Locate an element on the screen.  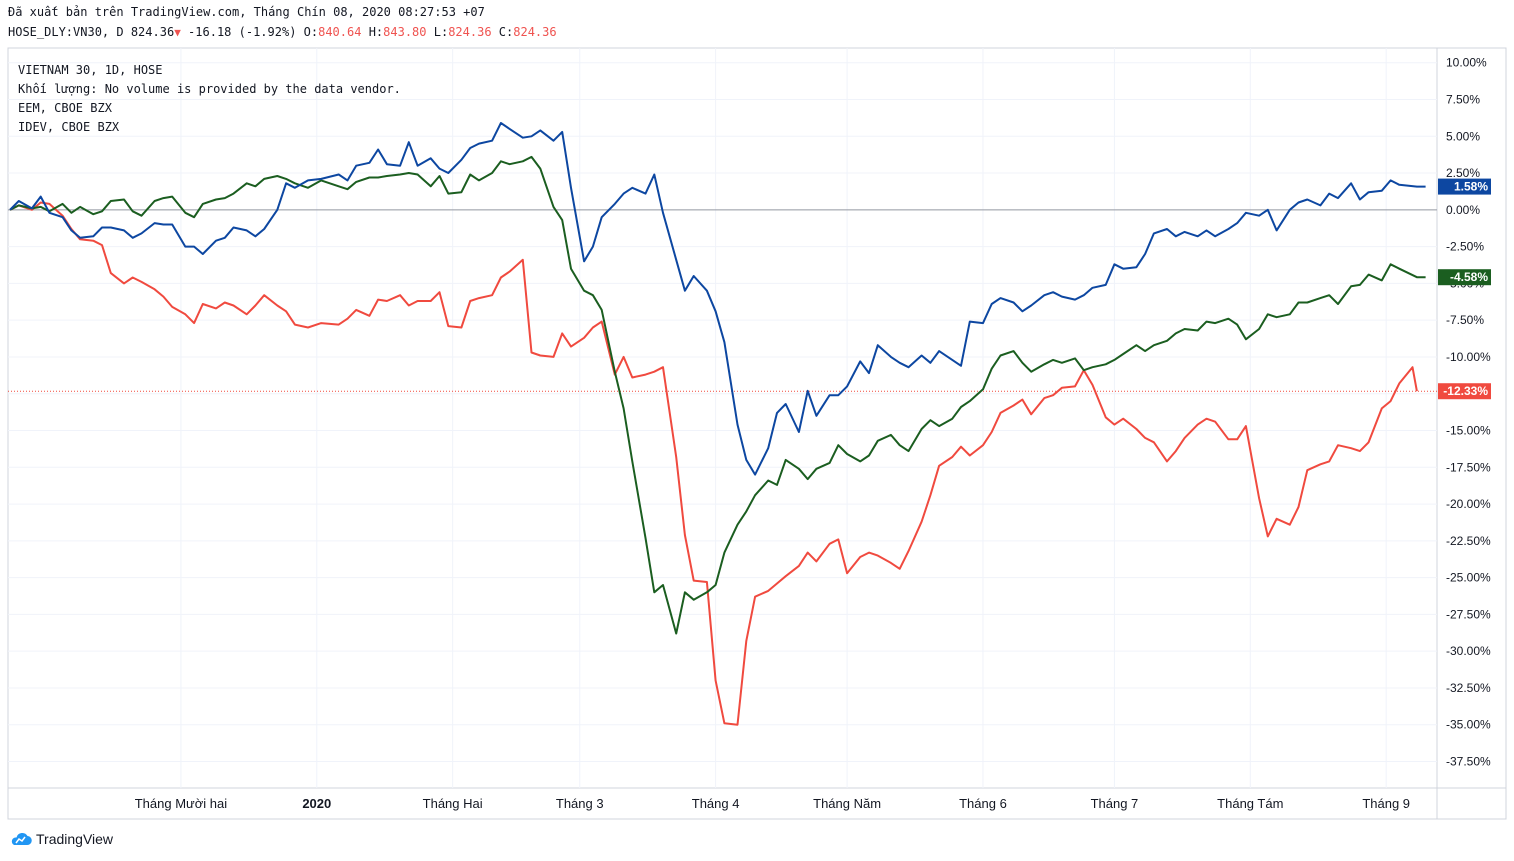
y-tick-label: 10.00% is located at coordinates (1466, 63).